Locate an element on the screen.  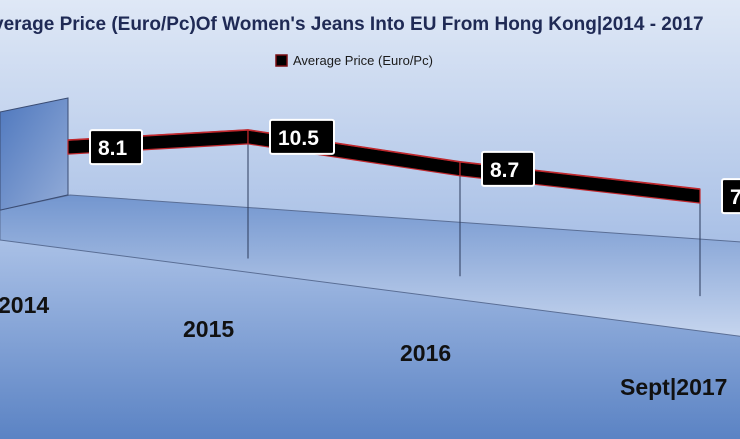
x-tick-label: 2015 is located at coordinates (208, 329).